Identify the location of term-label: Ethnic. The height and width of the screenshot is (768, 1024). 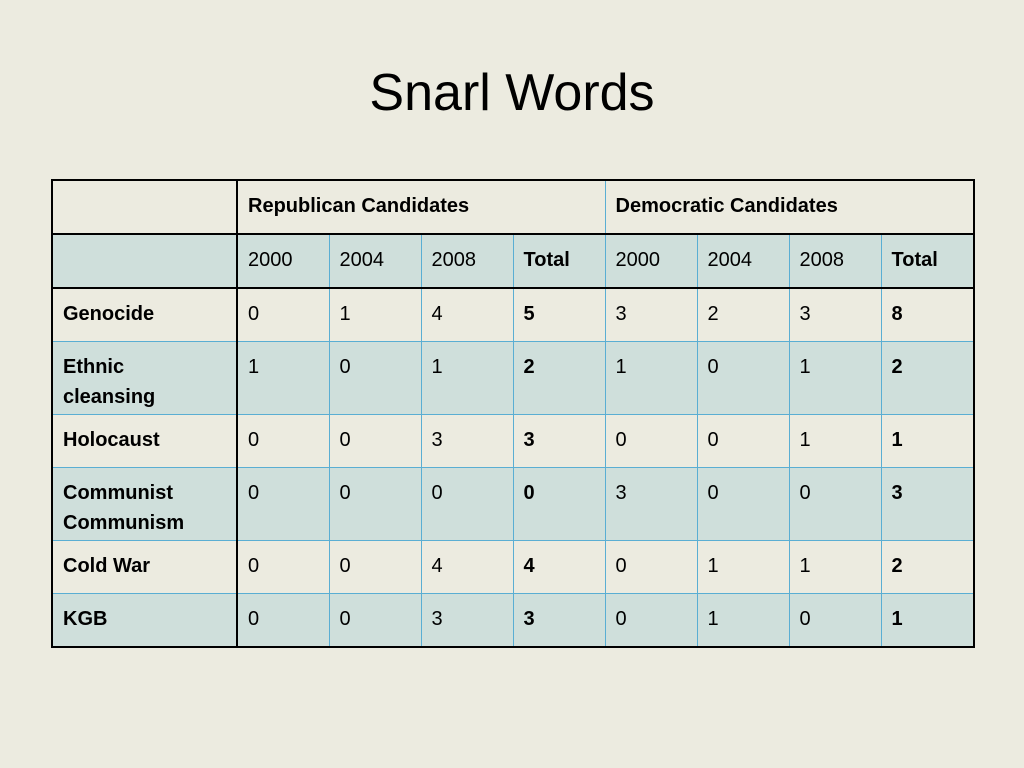
(94, 367).